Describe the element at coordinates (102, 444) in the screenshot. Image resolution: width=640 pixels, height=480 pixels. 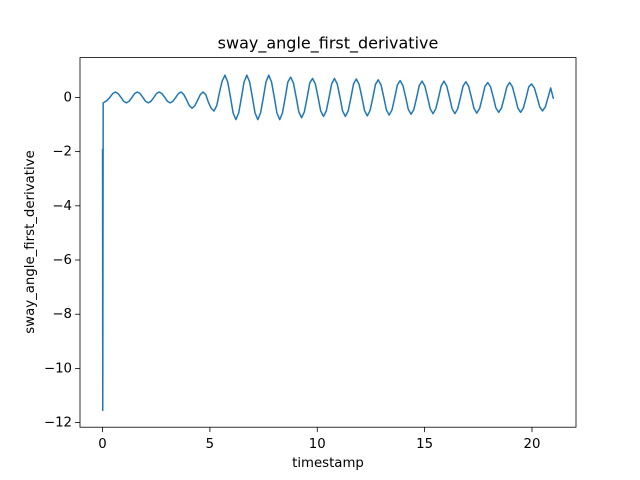
I see `x-tick-label: 0` at that location.